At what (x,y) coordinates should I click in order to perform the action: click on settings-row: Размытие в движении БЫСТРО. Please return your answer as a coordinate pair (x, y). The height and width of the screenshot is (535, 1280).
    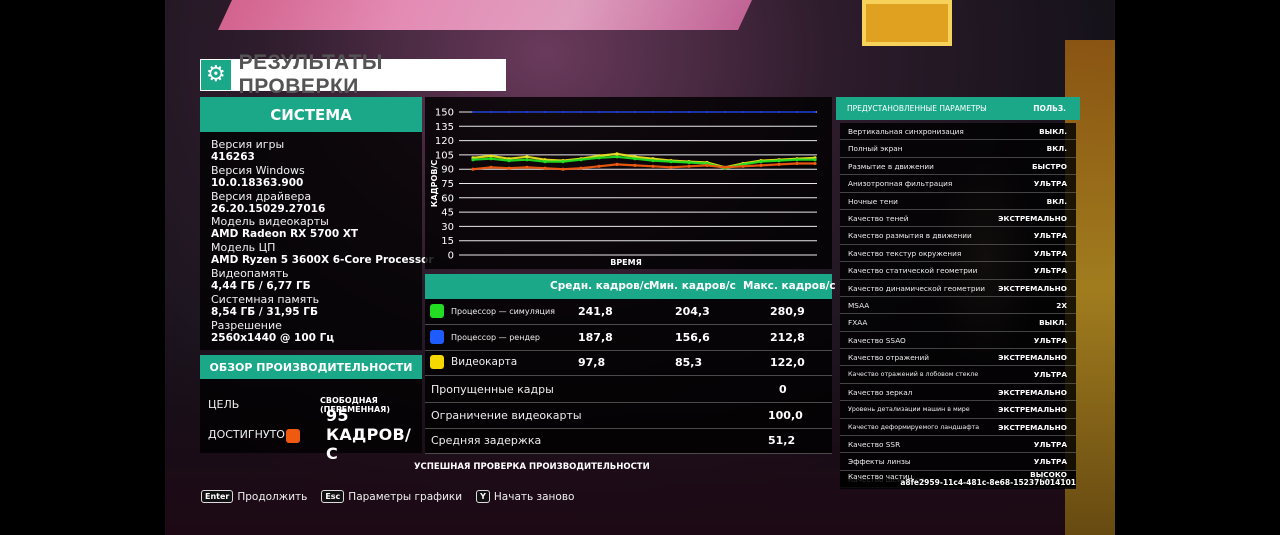
    Looking at the image, I should click on (958, 166).